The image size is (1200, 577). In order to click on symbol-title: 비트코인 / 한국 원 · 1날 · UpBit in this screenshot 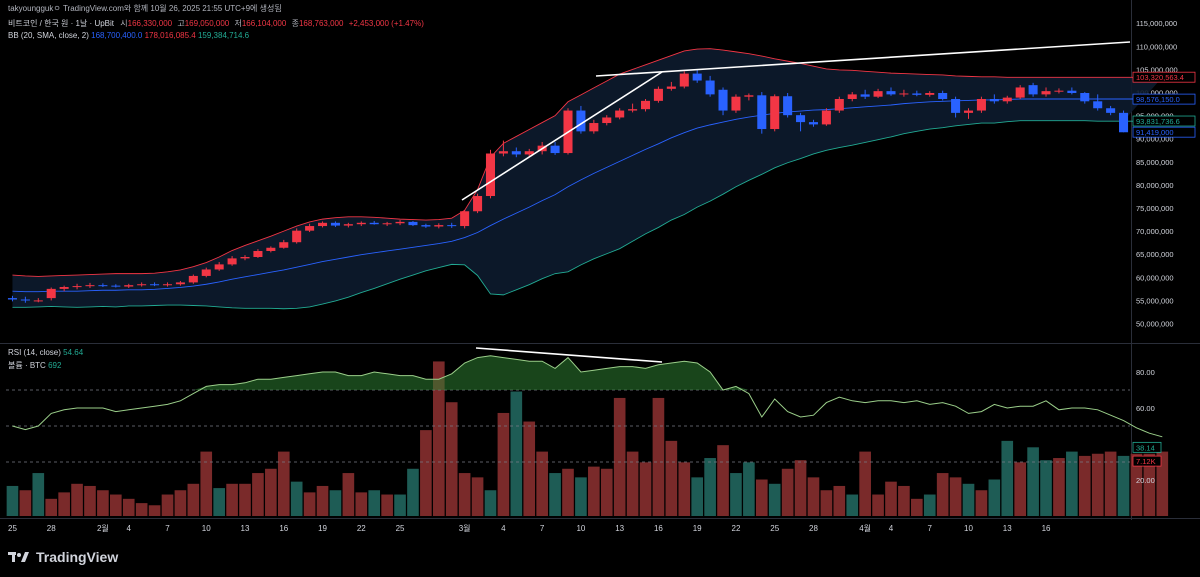, I will do `click(61, 23)`.